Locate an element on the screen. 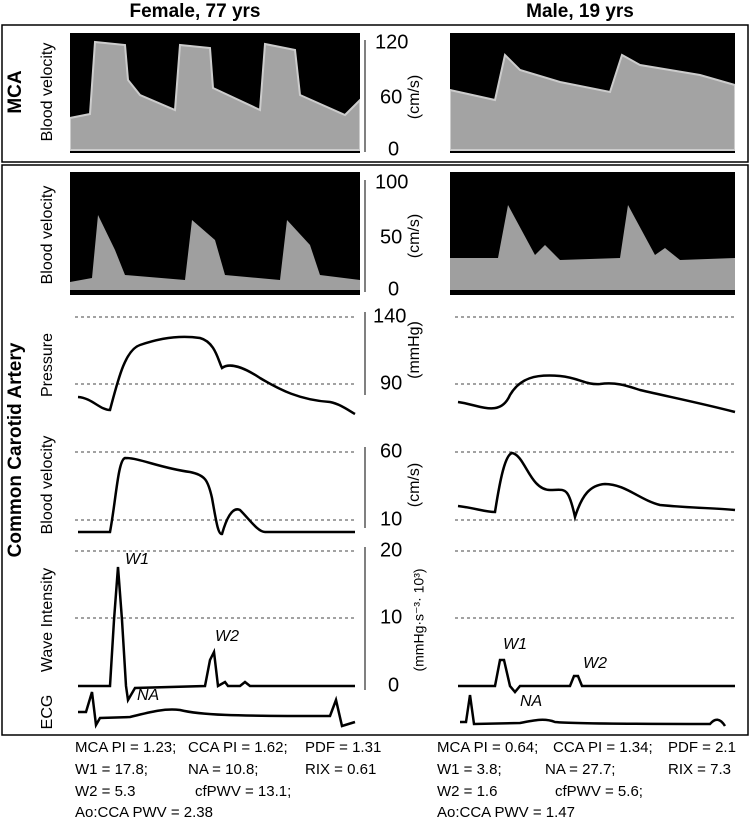 This screenshot has height=819, width=750. stat: MCA PI = 1.23; is located at coordinates (125, 747).